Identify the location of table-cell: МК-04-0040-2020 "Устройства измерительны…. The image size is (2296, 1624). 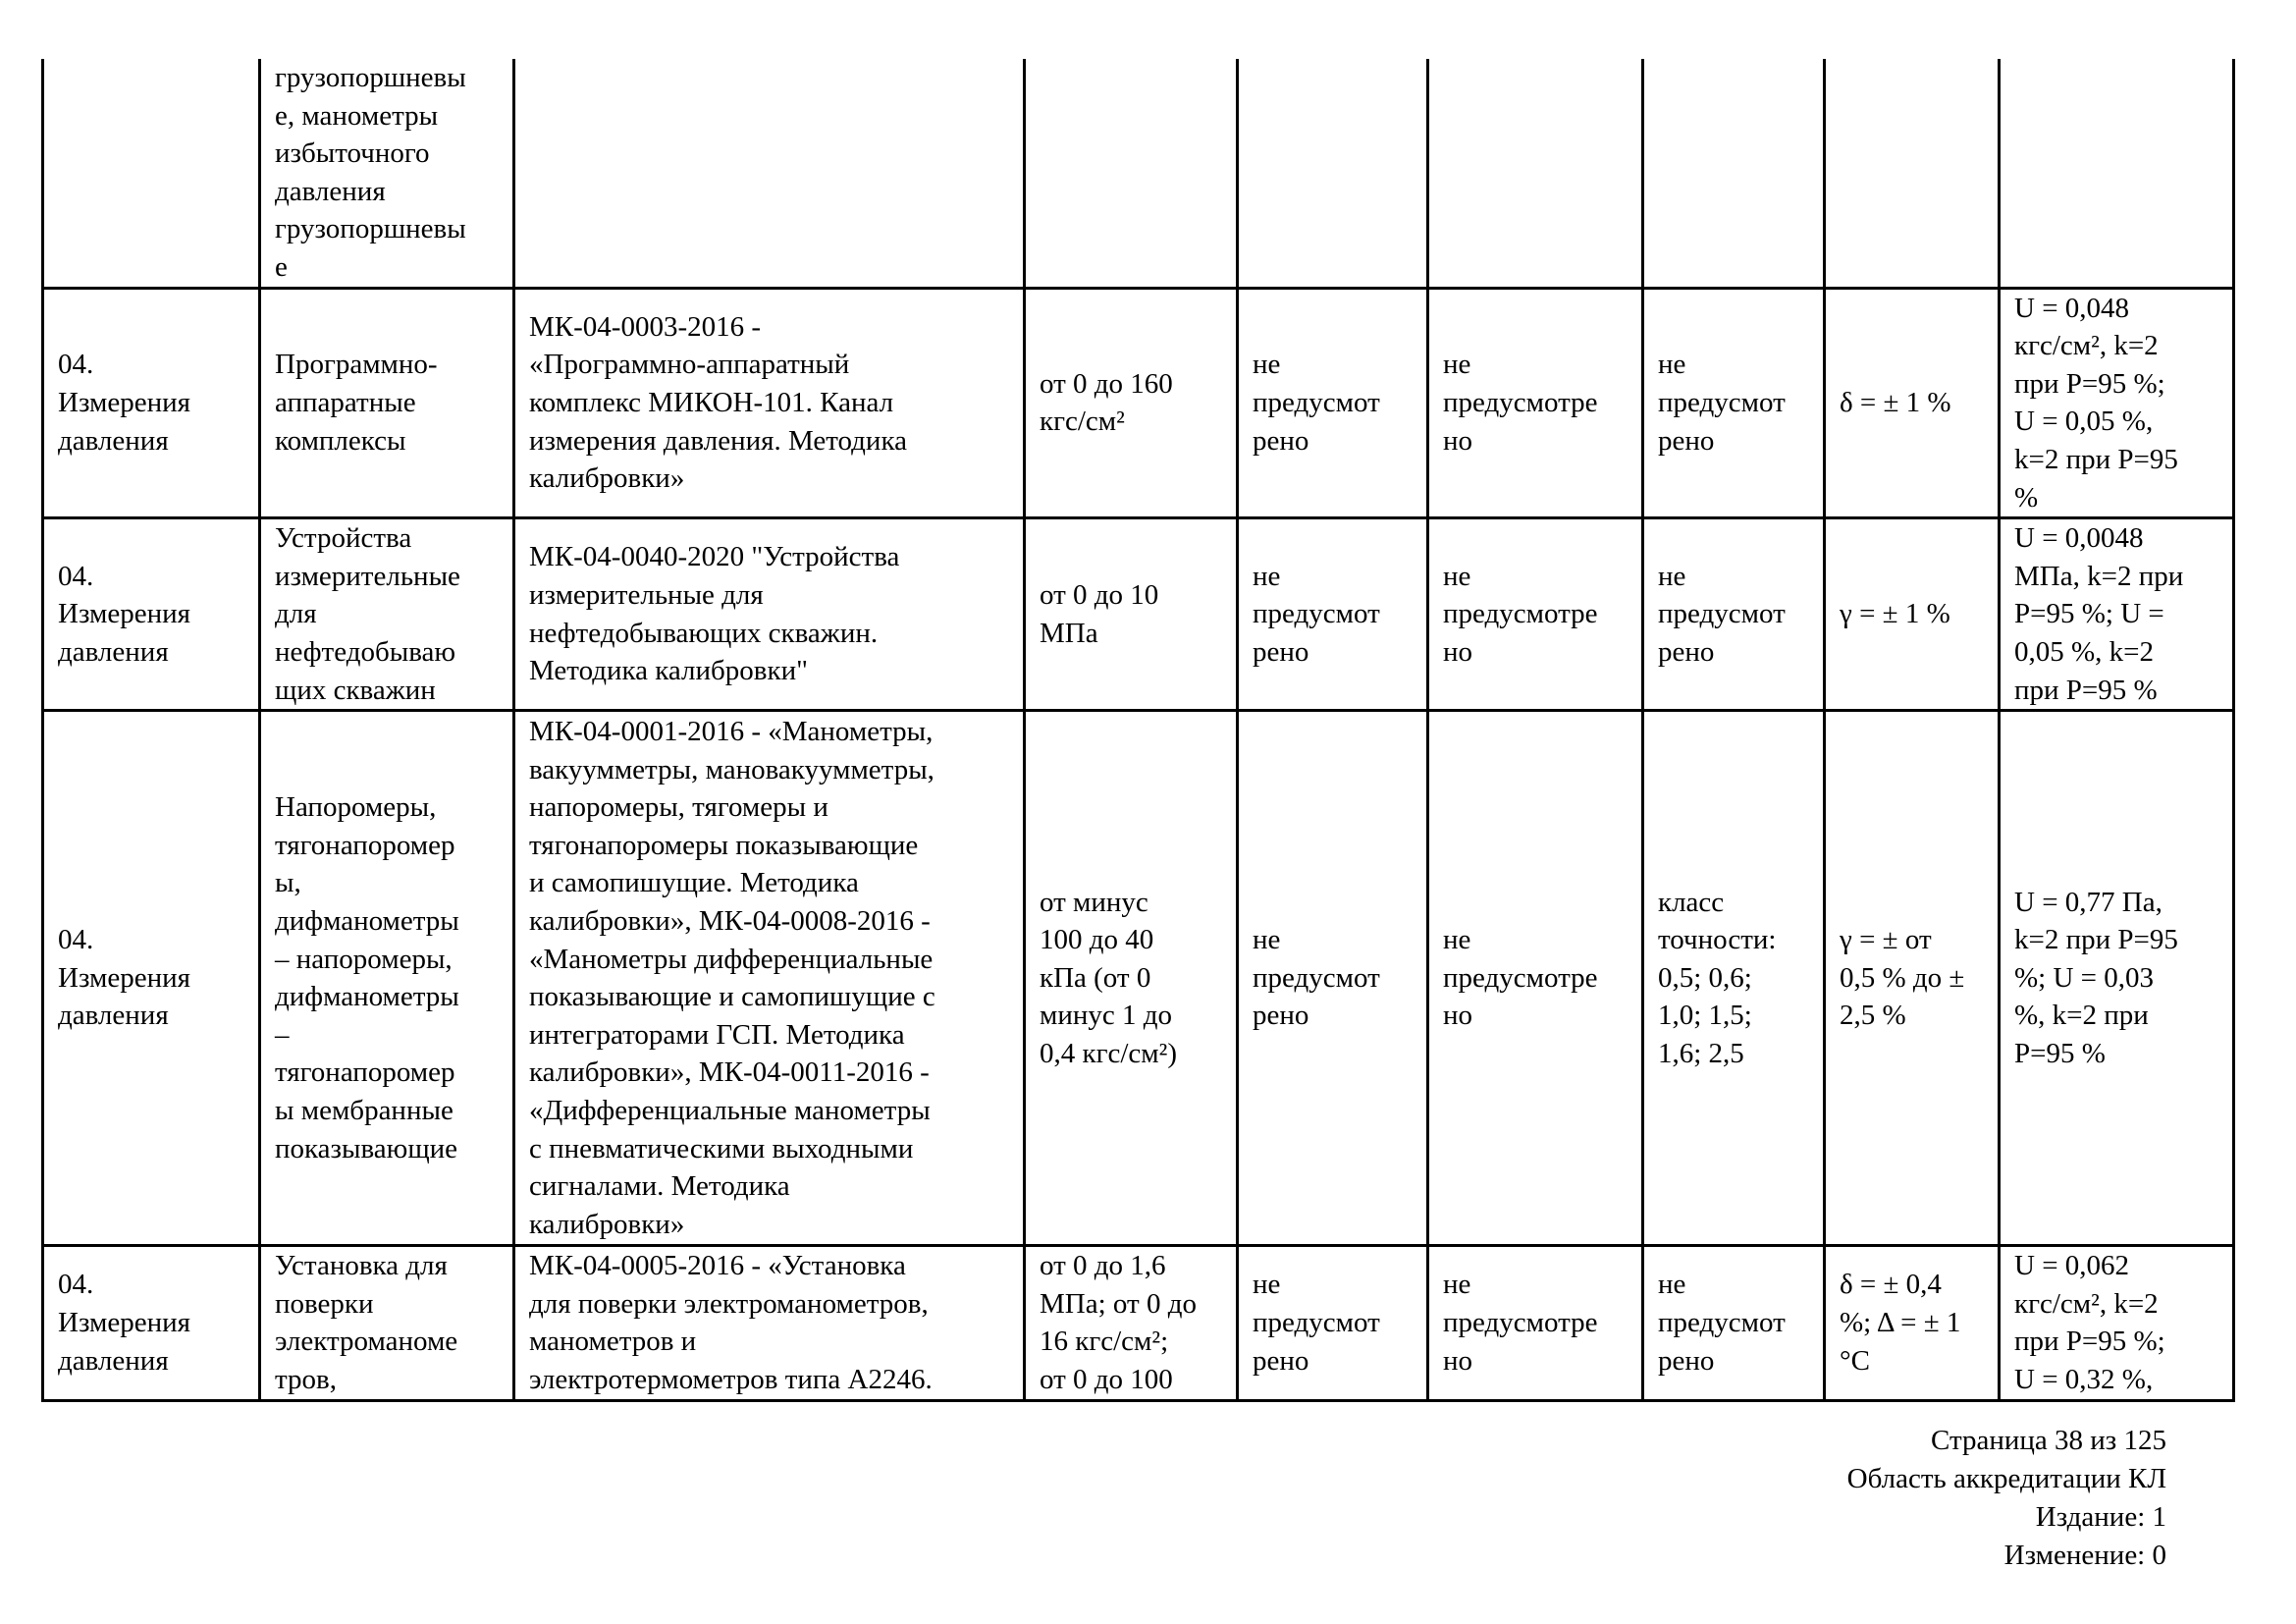
(769, 614).